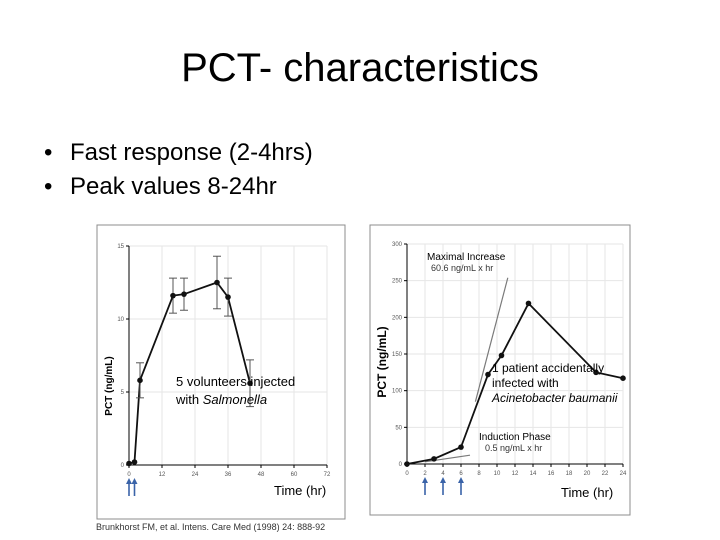  What do you see at coordinates (491, 339) in the screenshot?
I see `maximal-increase-tangent` at bounding box center [491, 339].